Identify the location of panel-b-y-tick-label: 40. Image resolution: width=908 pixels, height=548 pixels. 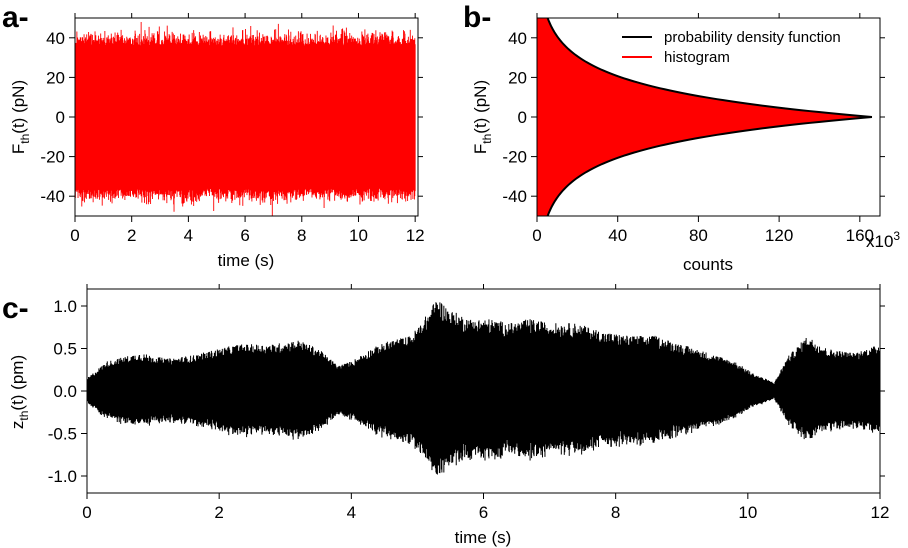
(517, 38).